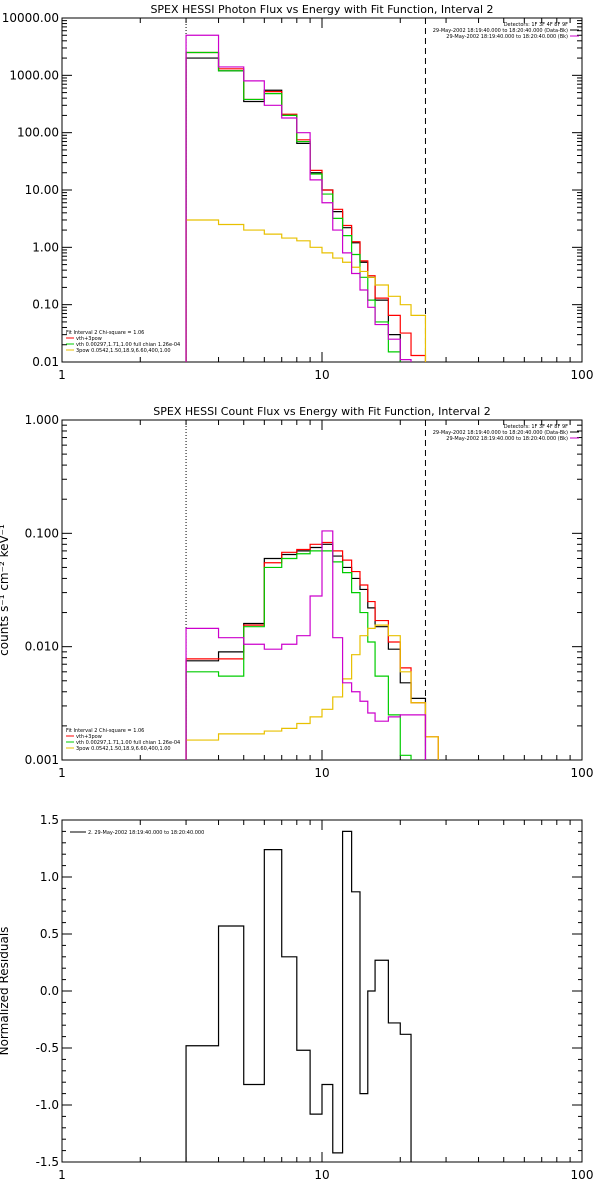 This screenshot has height=1200, width=600. What do you see at coordinates (42, 533) in the screenshot?
I see `y-tick-label: 0.100` at bounding box center [42, 533].